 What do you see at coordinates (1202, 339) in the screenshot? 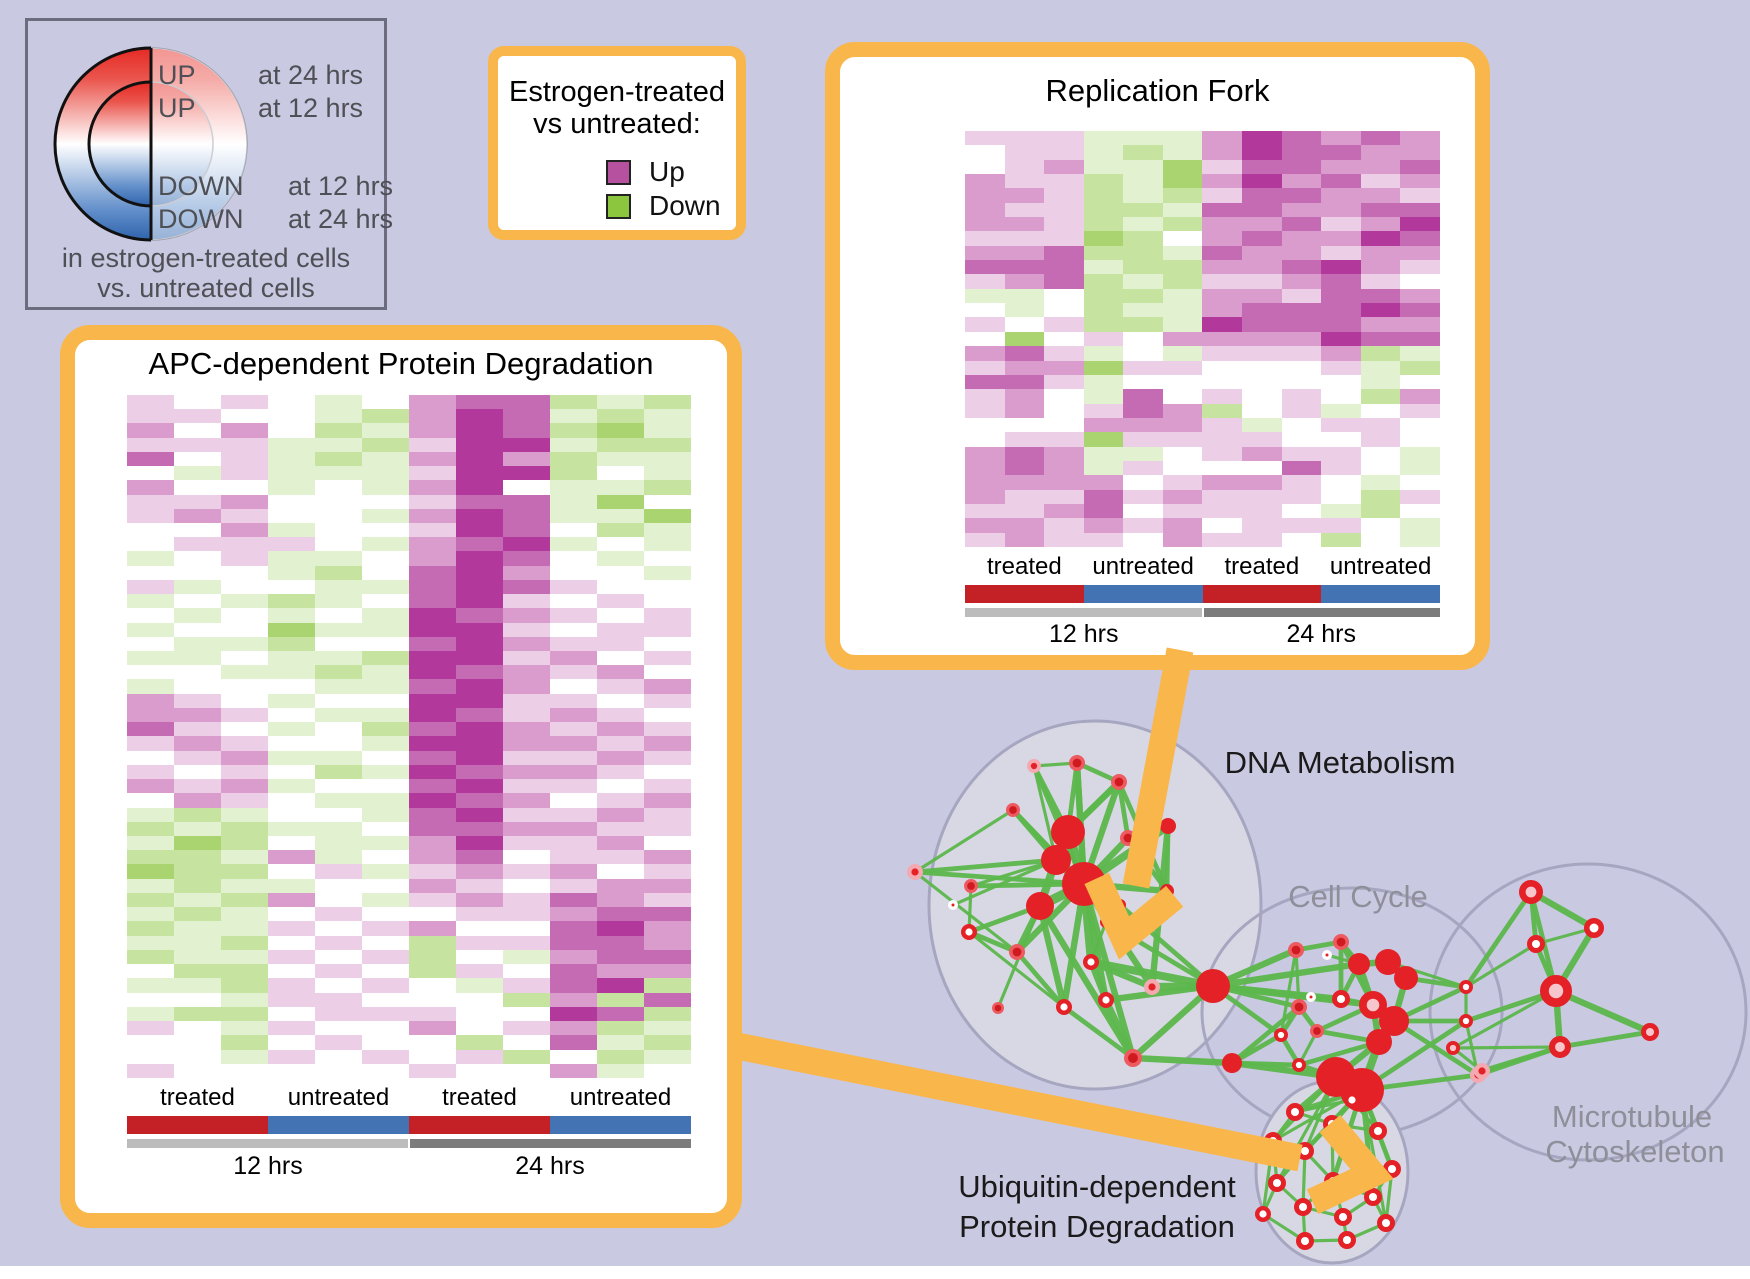
I see `replication-fork-heatmap` at bounding box center [1202, 339].